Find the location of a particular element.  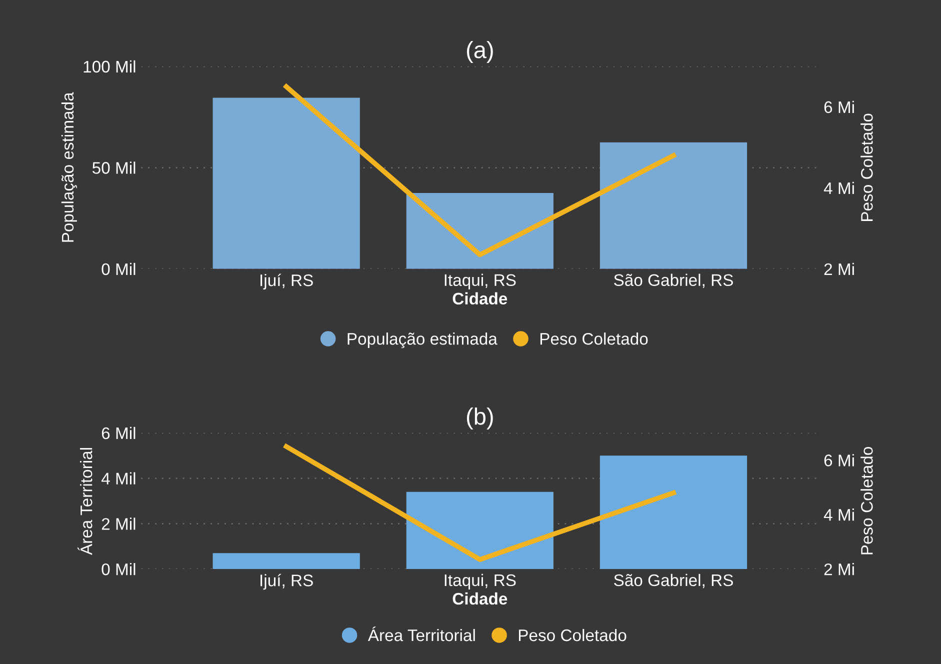

y-axis-title: Área Territorial is located at coordinates (85, 501).